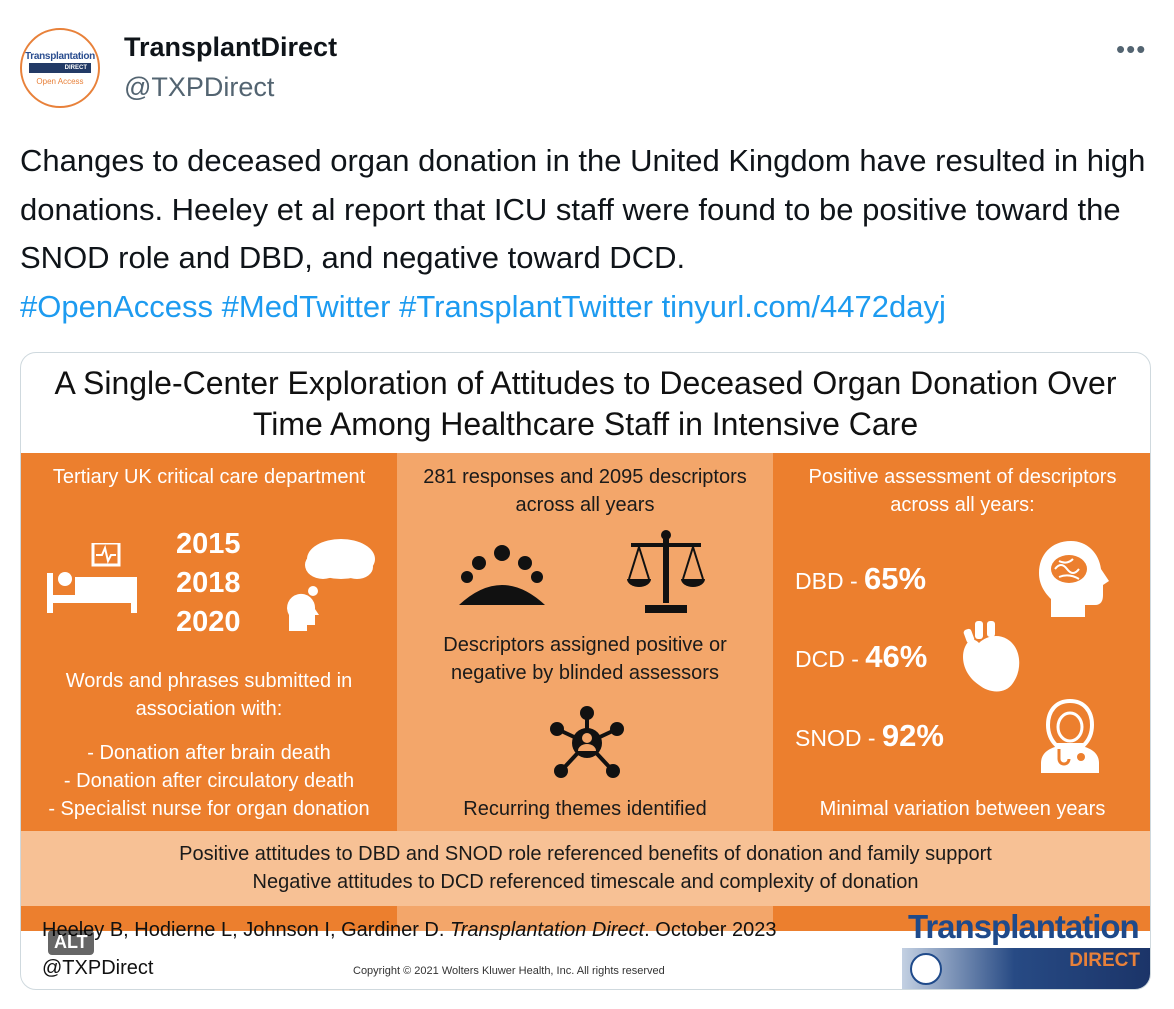 This screenshot has height=1009, width=1174. Describe the element at coordinates (92, 578) in the screenshot. I see `hospital-bed-icon` at that location.